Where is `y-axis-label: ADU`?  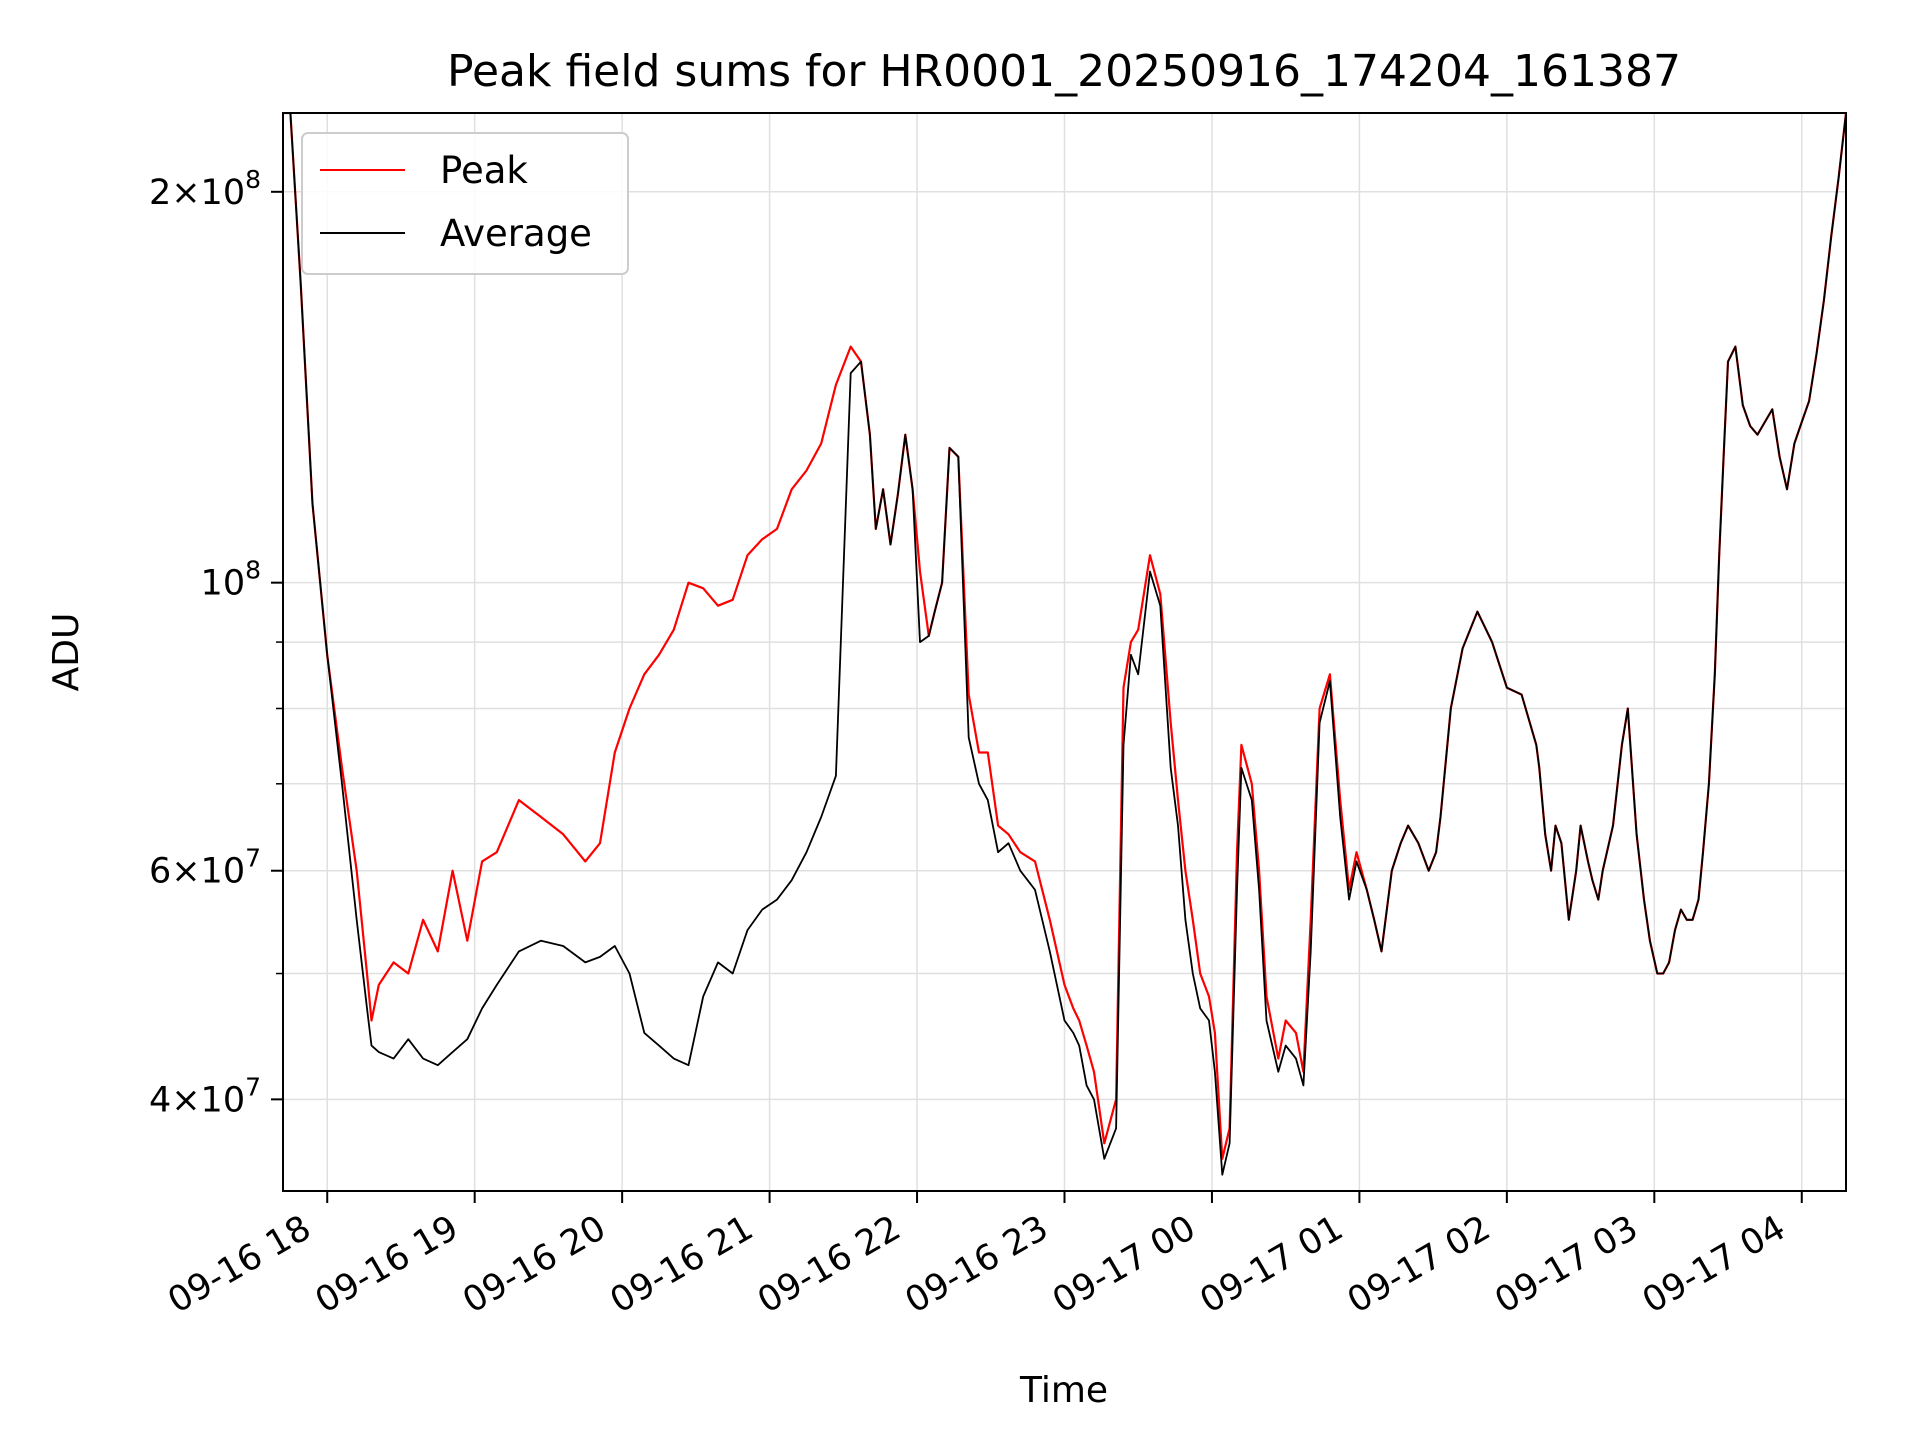 y-axis-label: ADU is located at coordinates (66, 652).